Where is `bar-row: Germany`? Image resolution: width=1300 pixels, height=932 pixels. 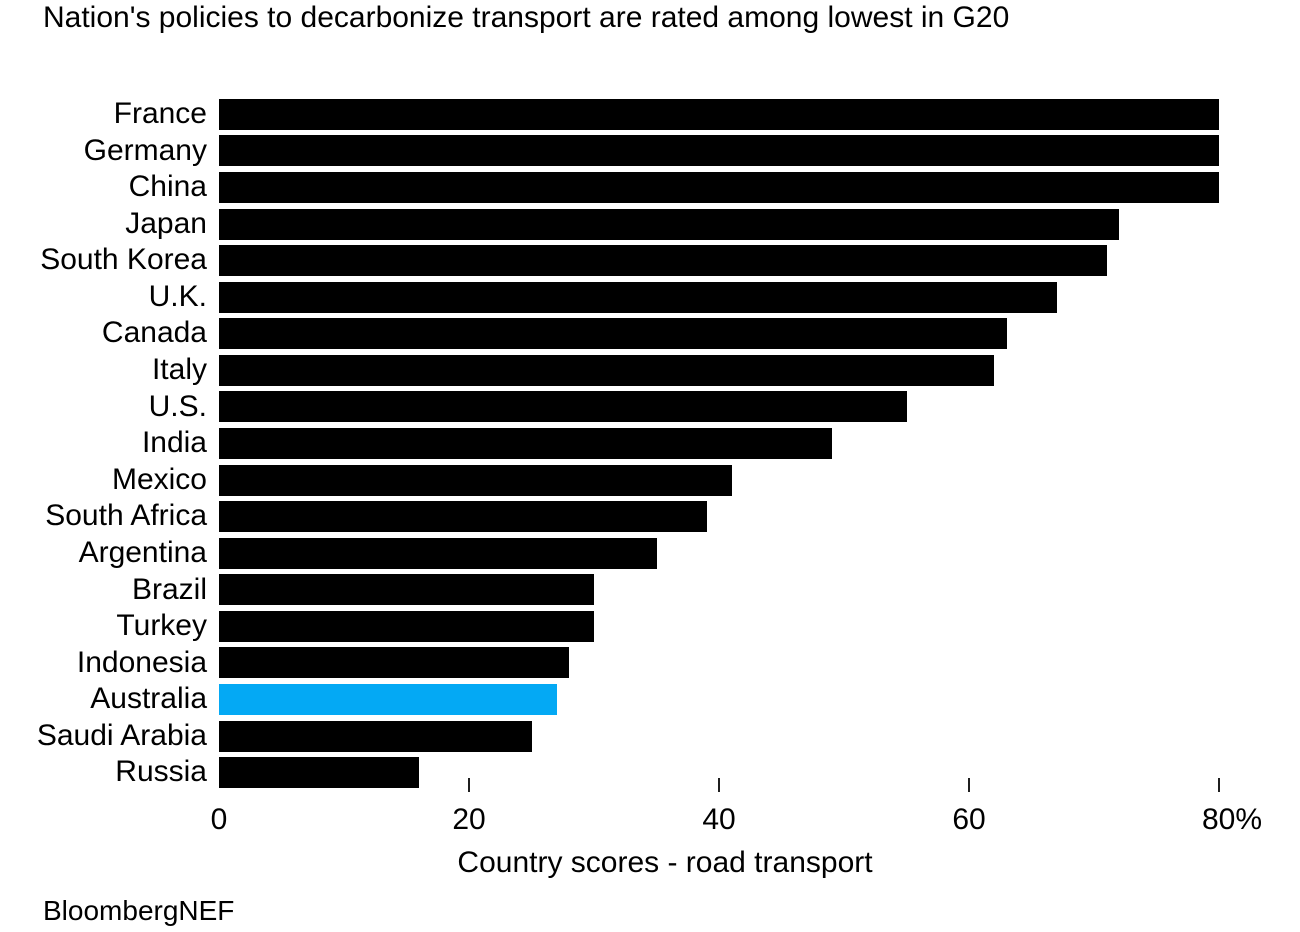 bar-row: Germany is located at coordinates (650, 151).